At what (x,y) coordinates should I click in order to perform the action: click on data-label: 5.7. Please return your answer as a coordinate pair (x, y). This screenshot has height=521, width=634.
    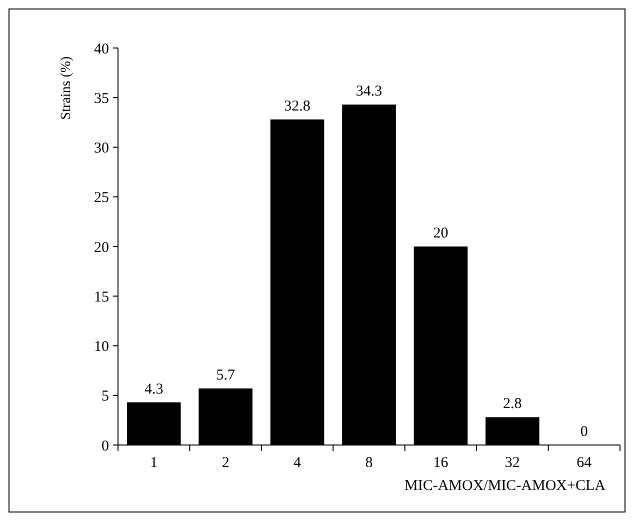
    Looking at the image, I should click on (226, 375).